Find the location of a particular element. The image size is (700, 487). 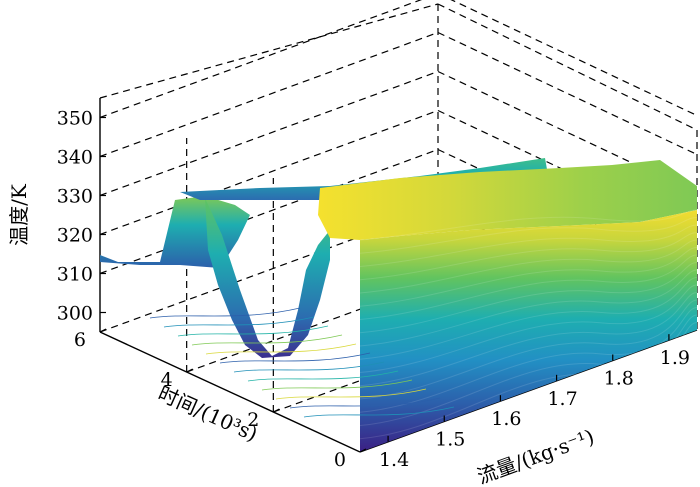

y-axis-ticks: 0 2 4 6 is located at coordinates (220, 399).